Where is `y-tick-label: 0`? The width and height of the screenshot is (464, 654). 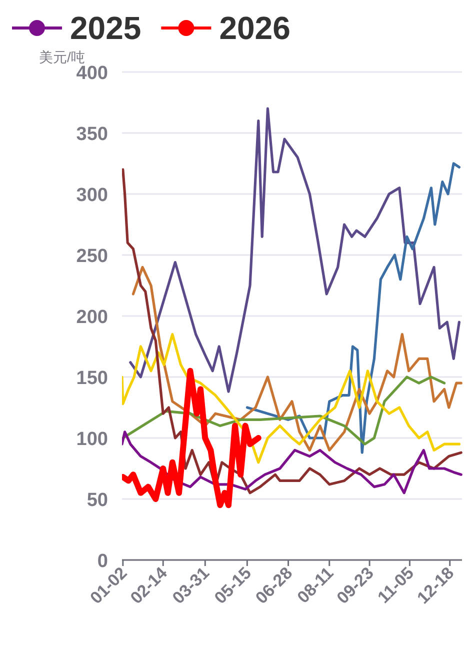
y-tick-label: 0 is located at coordinates (102, 561).